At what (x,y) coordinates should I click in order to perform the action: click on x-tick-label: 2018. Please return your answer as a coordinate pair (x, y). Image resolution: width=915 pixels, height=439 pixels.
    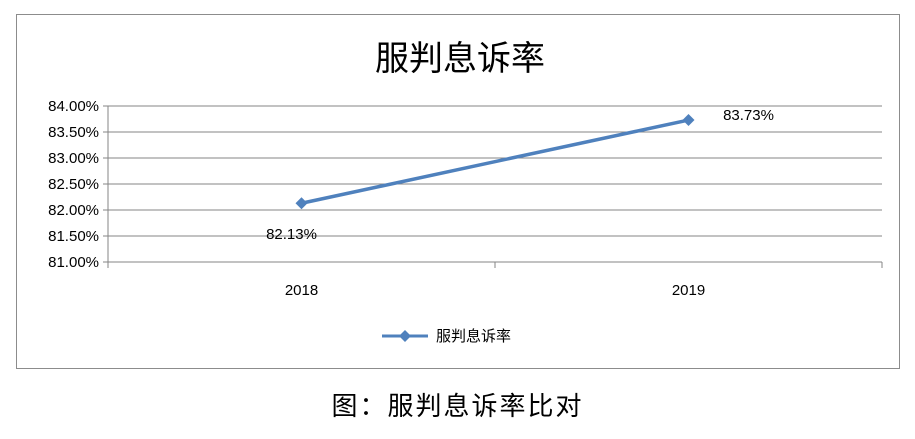
    Looking at the image, I should click on (301, 290).